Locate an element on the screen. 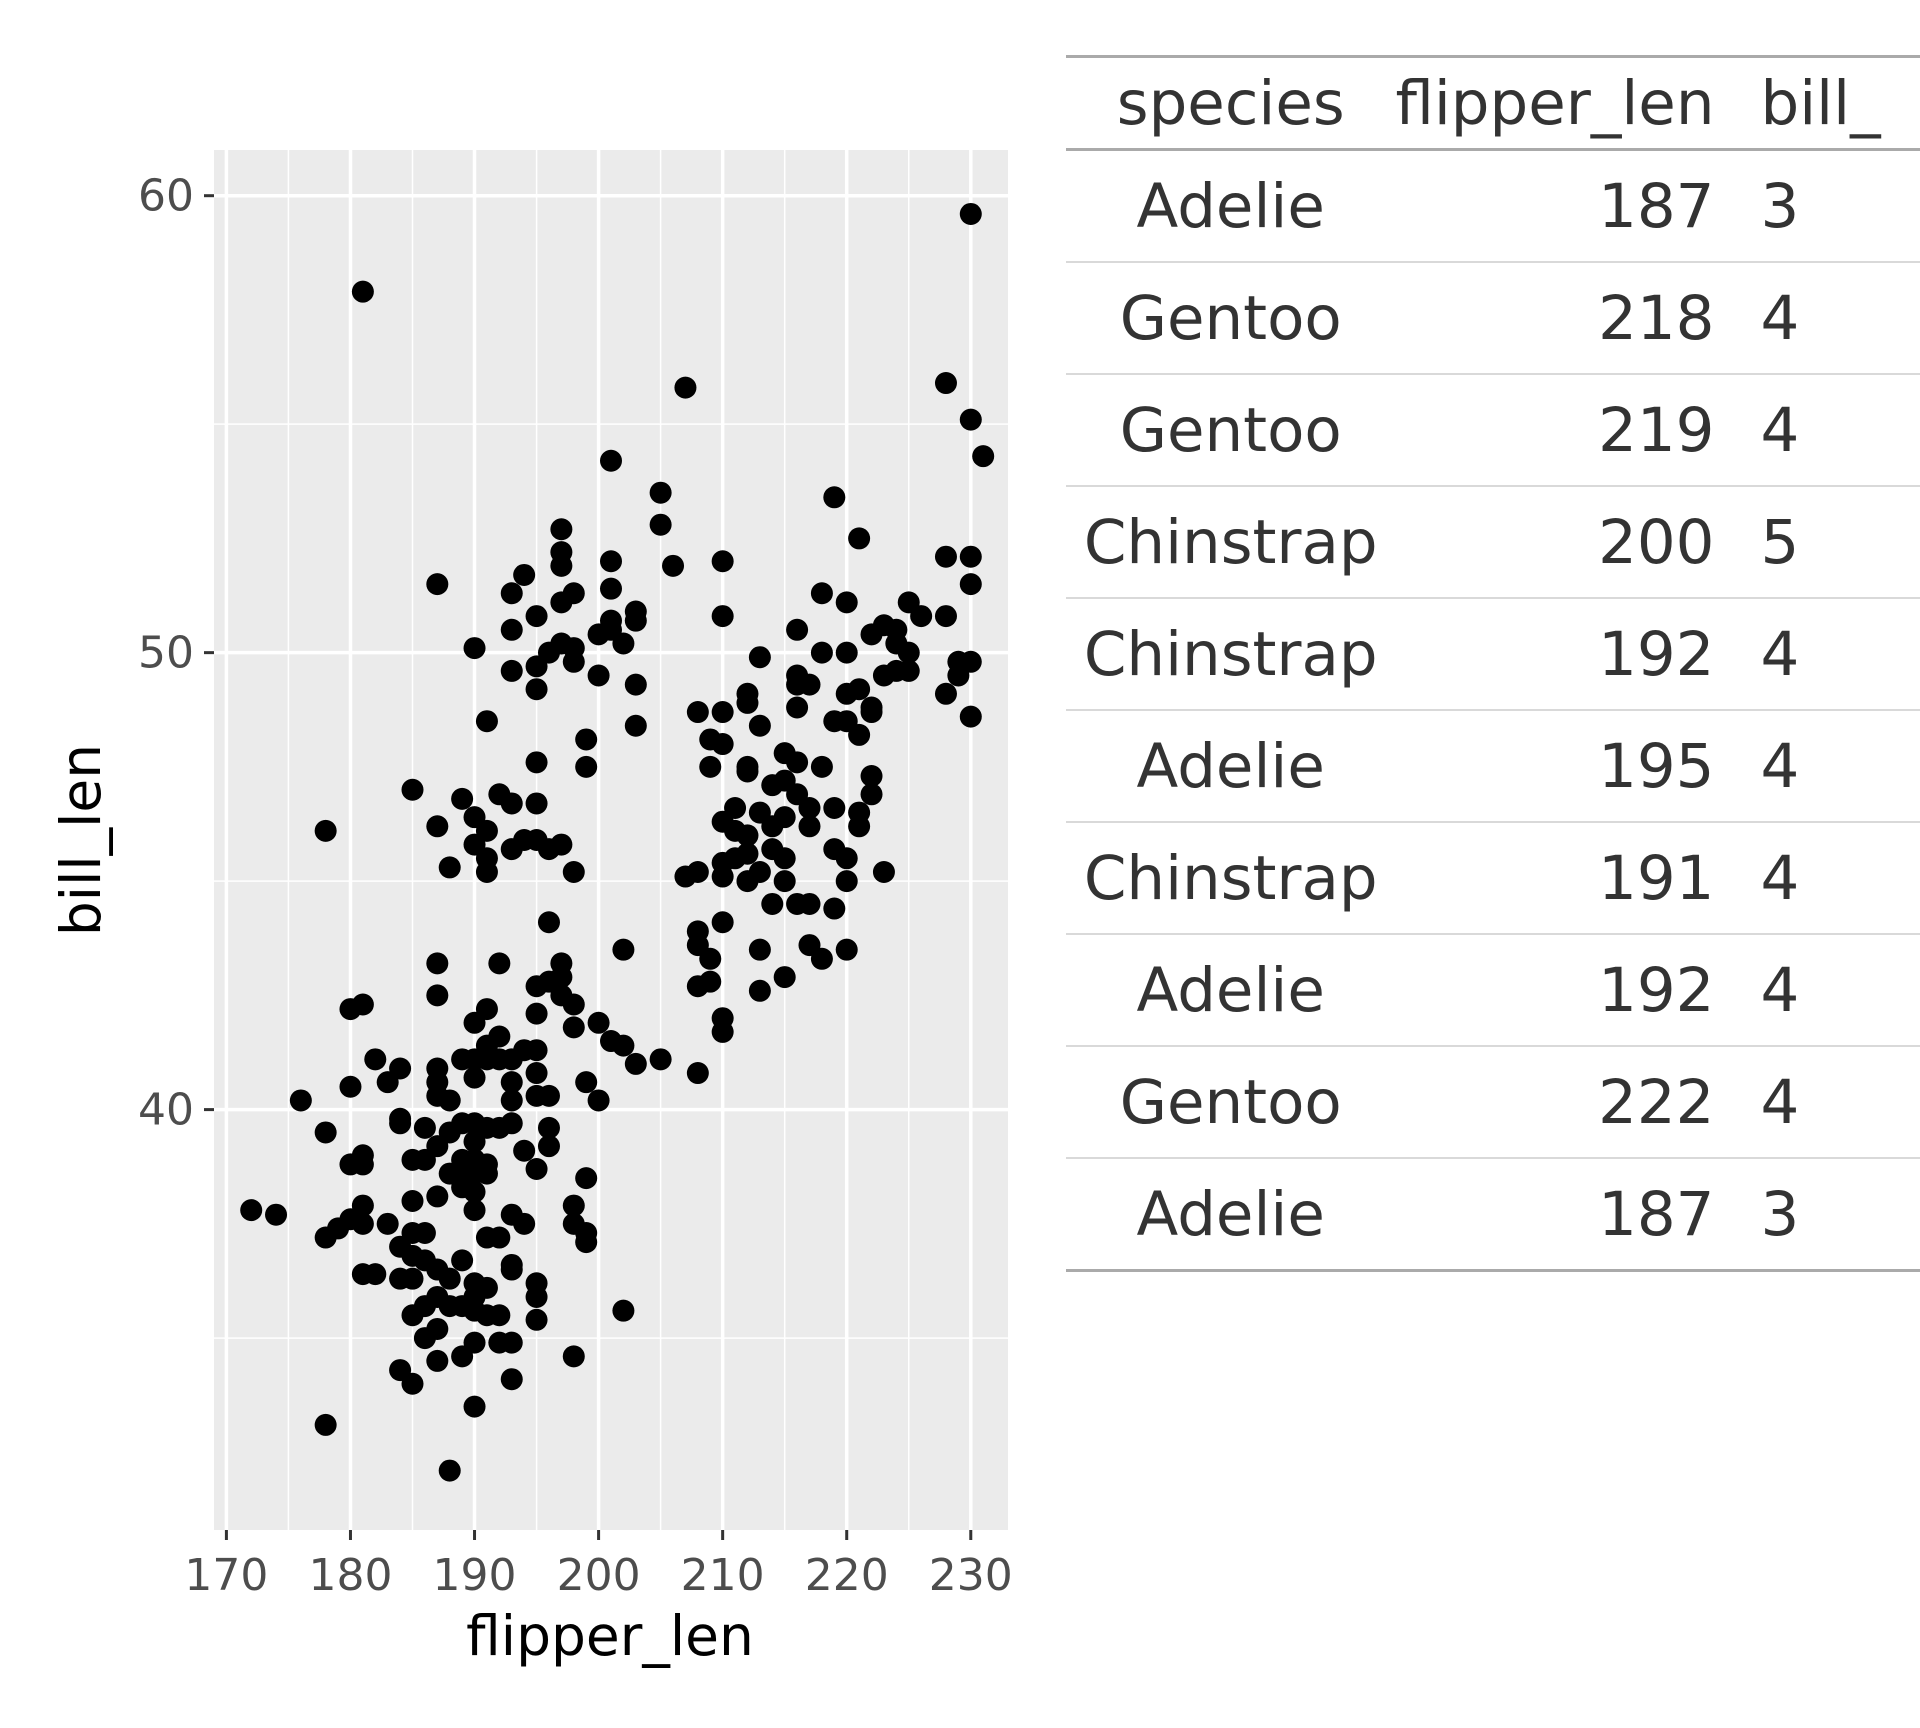  cell-flipper-len: 200 is located at coordinates (1656, 542).